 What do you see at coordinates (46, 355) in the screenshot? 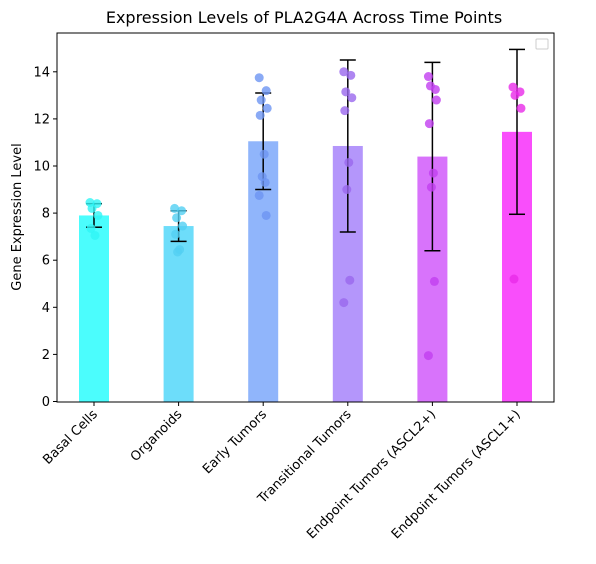
I see `y-tick-label: 2` at bounding box center [46, 355].